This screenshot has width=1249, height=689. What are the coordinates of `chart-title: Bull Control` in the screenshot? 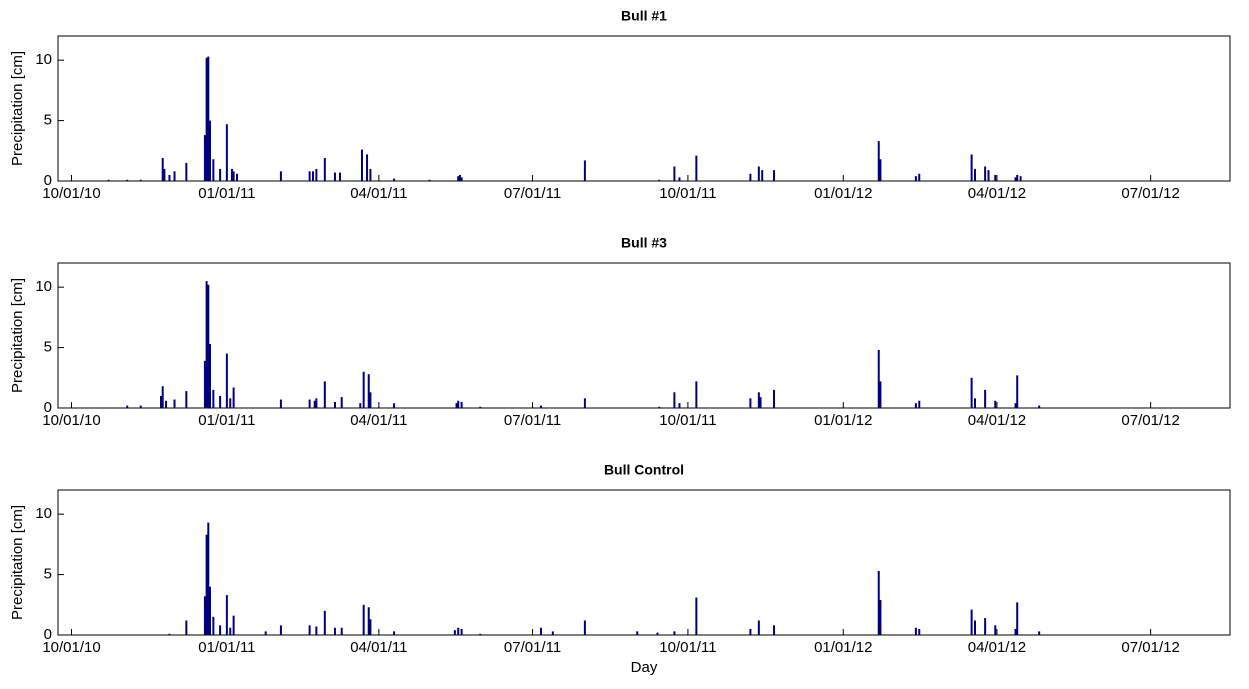 It's located at (644, 470).